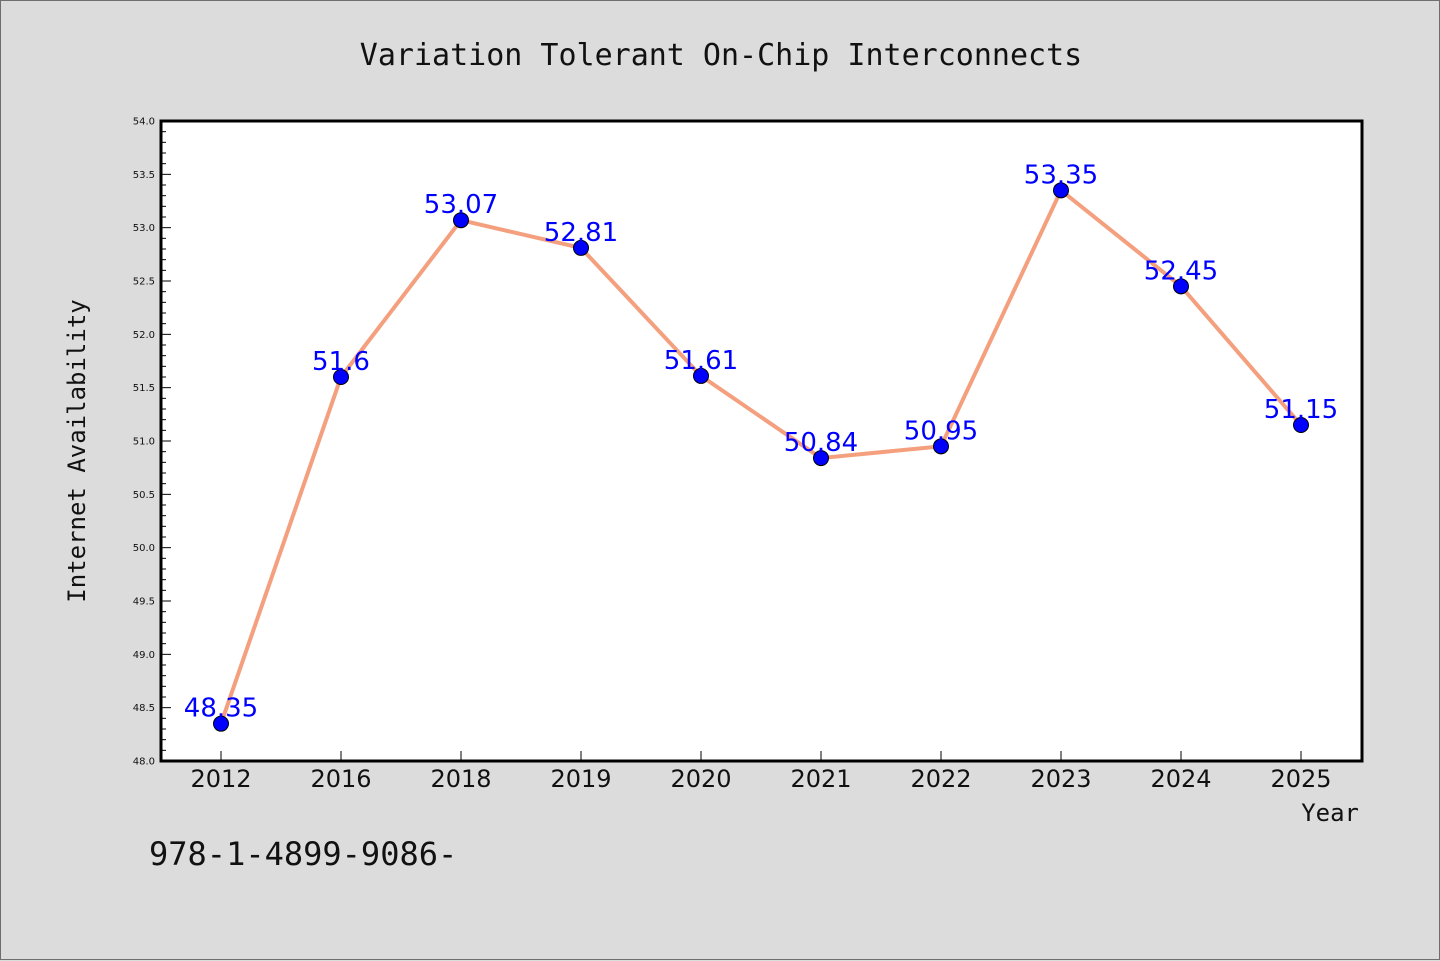 The width and height of the screenshot is (1440, 961). I want to click on data-label: 50.84, so click(821, 443).